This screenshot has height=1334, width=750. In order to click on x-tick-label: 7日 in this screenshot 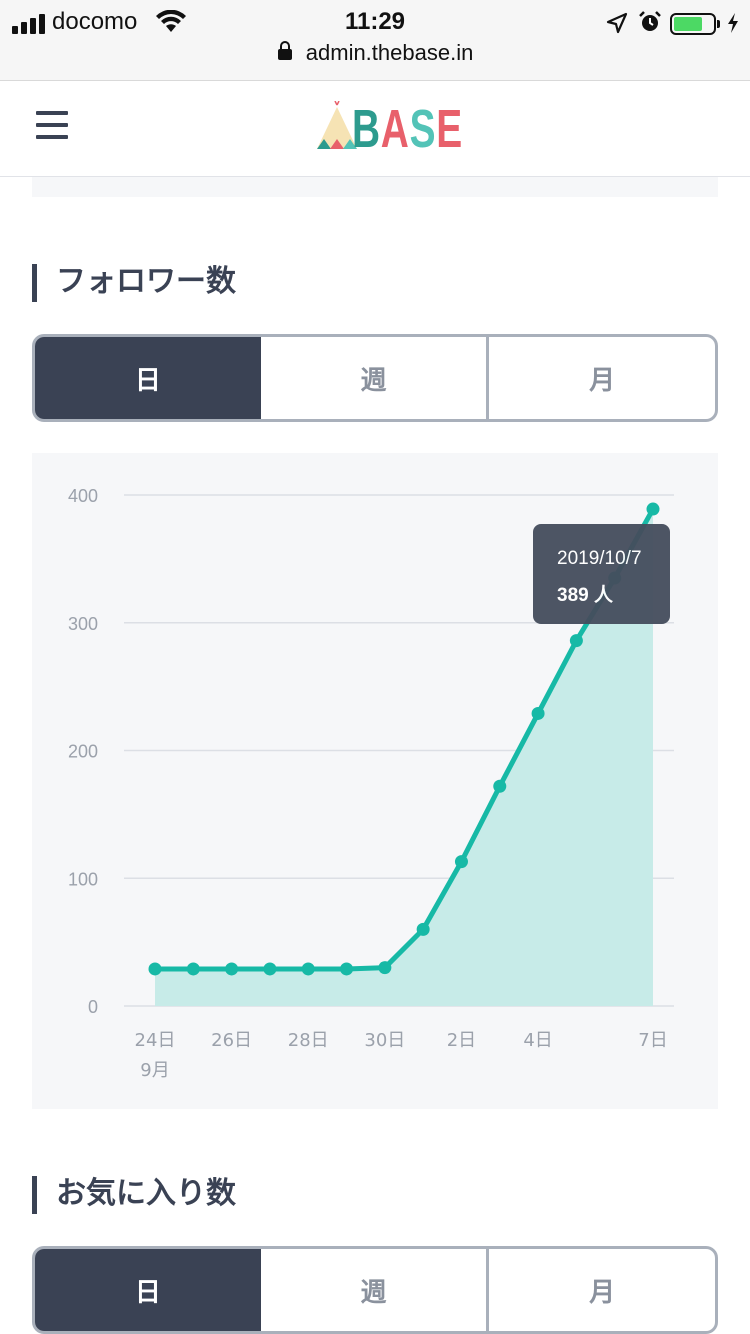, I will do `click(652, 1040)`.